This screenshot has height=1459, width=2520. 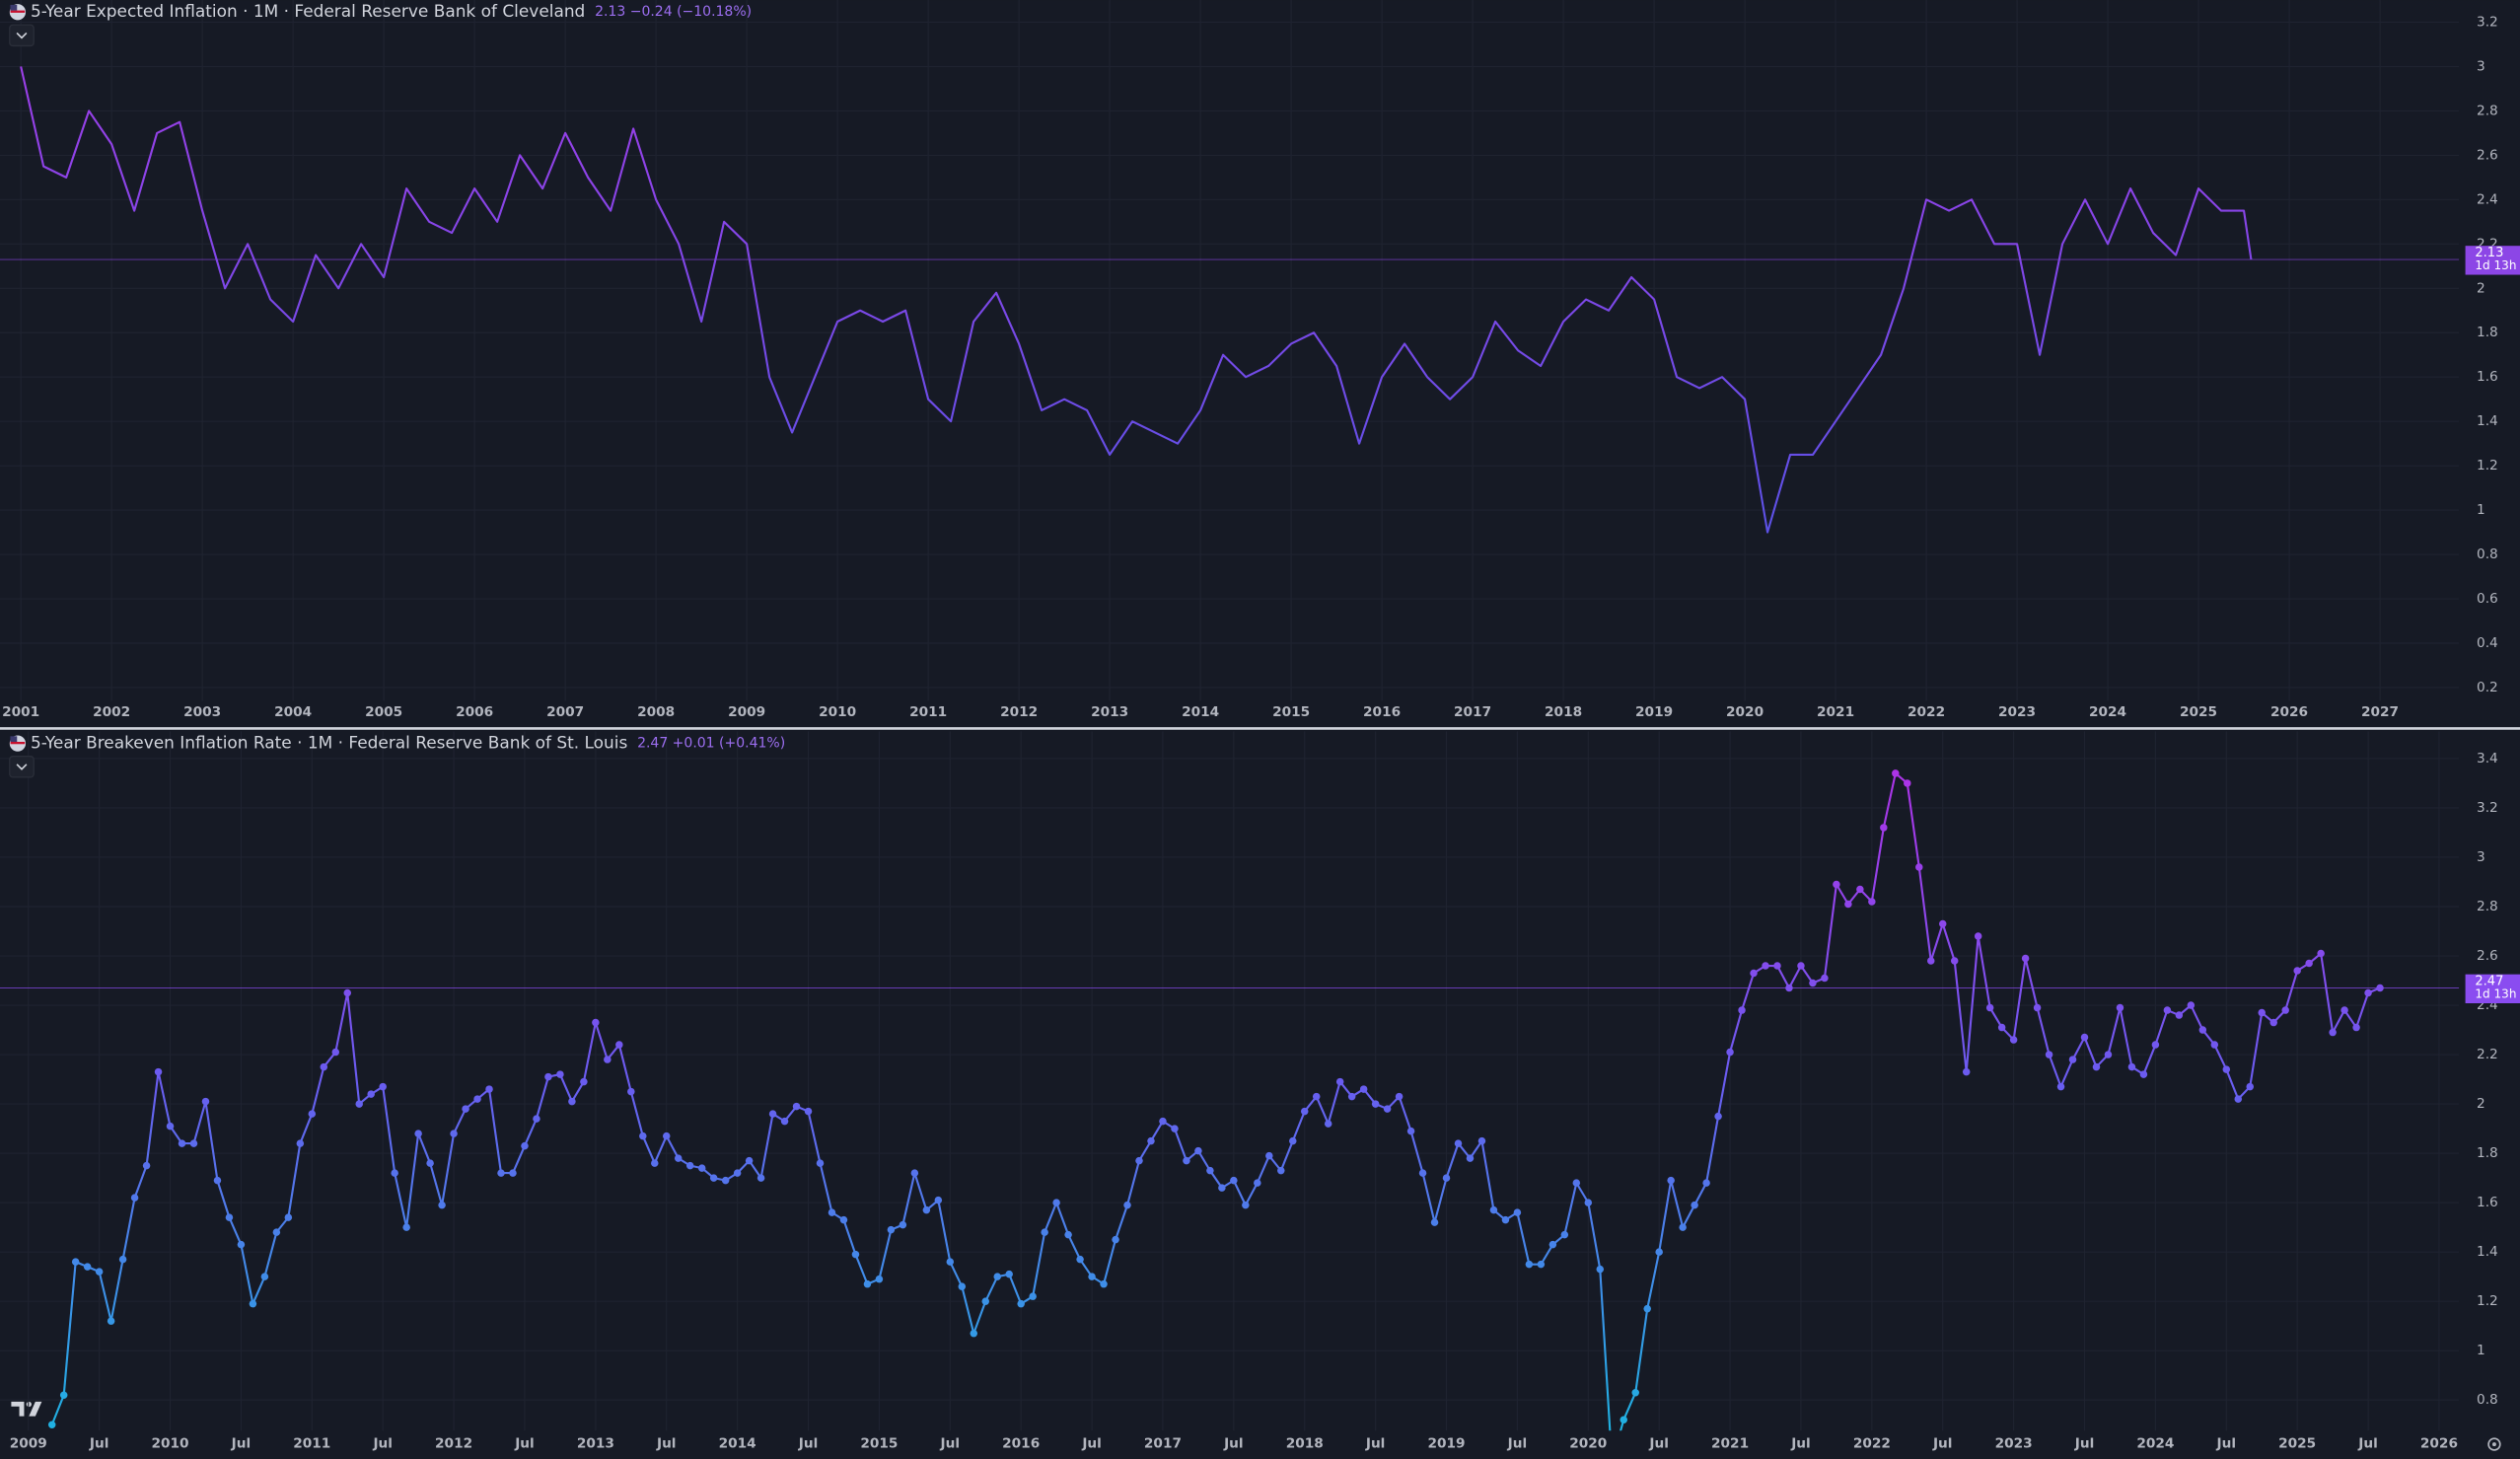 I want to click on x-tick-label: 2027, so click(x=2380, y=712).